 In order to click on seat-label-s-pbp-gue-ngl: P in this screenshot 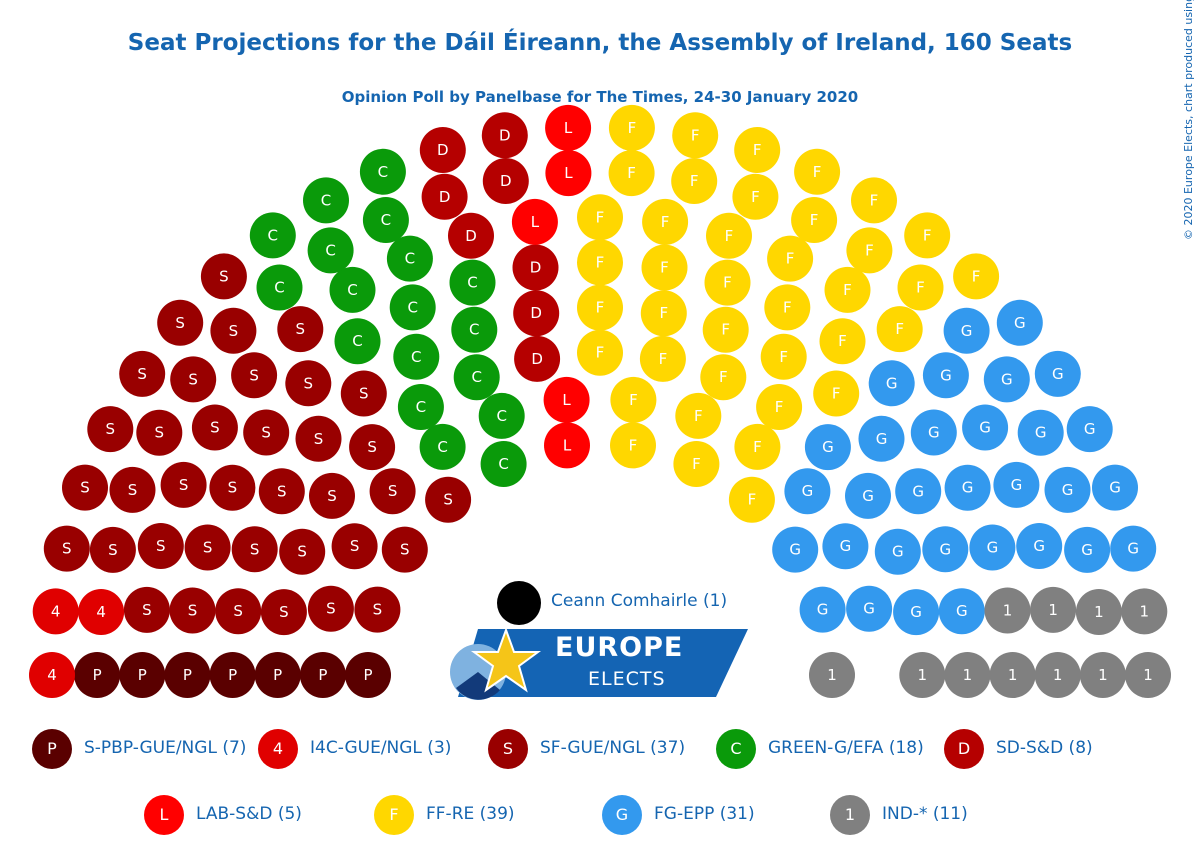, I will do `click(97, 675)`.